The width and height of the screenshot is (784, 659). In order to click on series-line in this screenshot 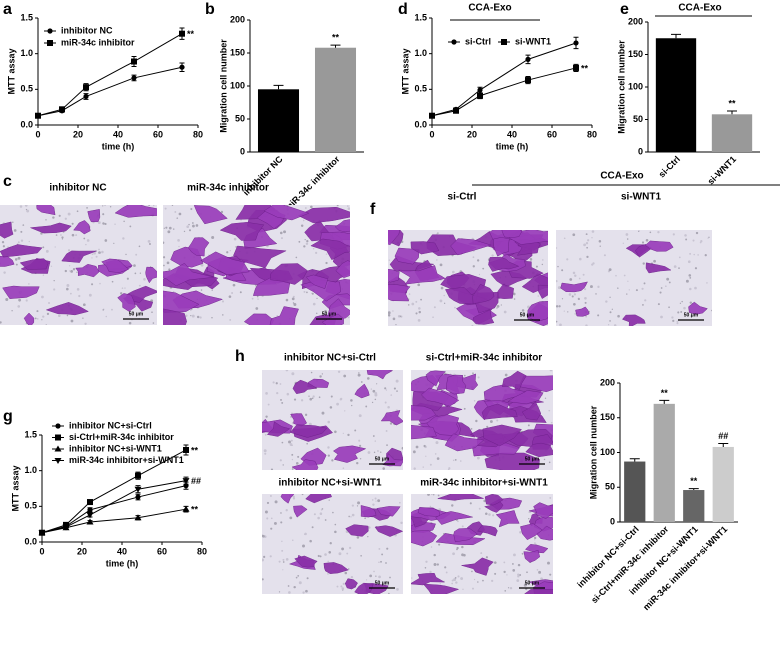, I will do `click(504, 79)`.